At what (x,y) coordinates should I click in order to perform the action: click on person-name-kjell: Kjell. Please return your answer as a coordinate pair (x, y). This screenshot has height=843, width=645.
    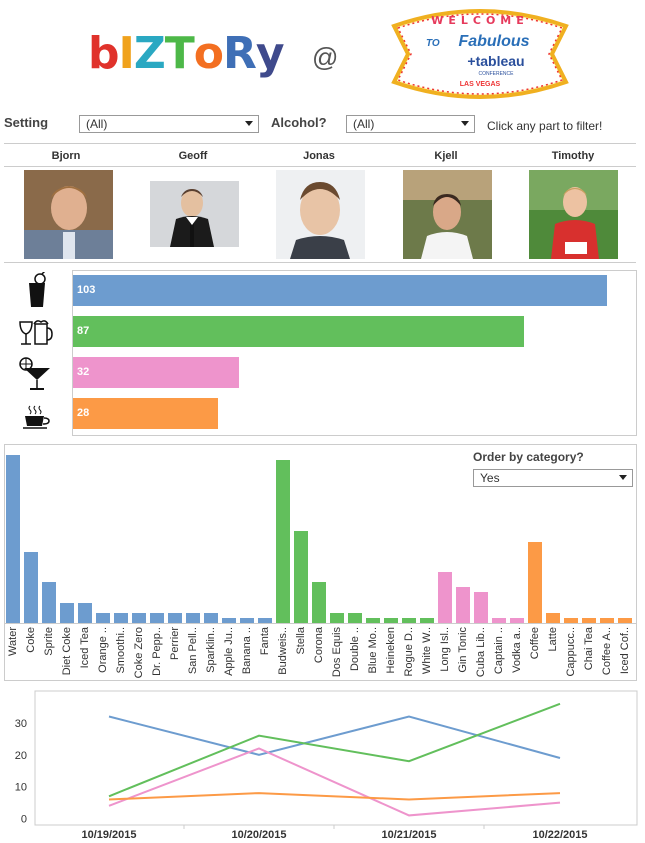
    Looking at the image, I should click on (446, 156).